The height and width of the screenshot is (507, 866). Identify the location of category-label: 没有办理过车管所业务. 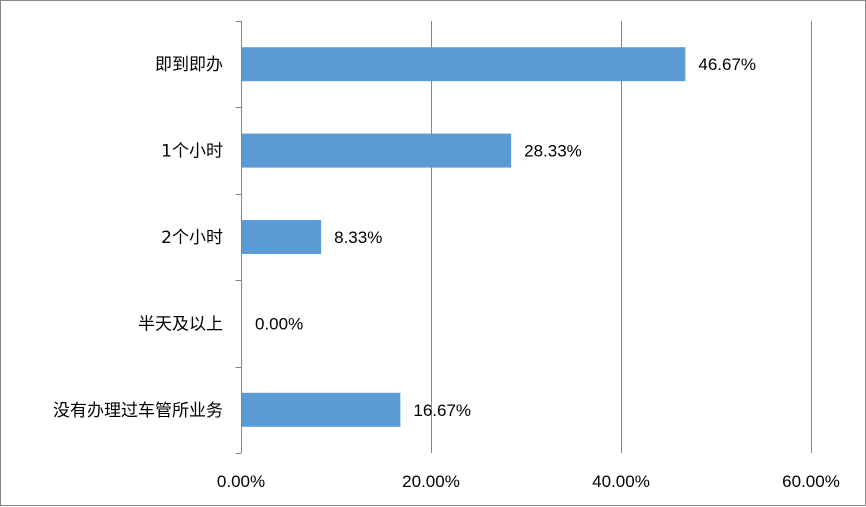
(138, 411).